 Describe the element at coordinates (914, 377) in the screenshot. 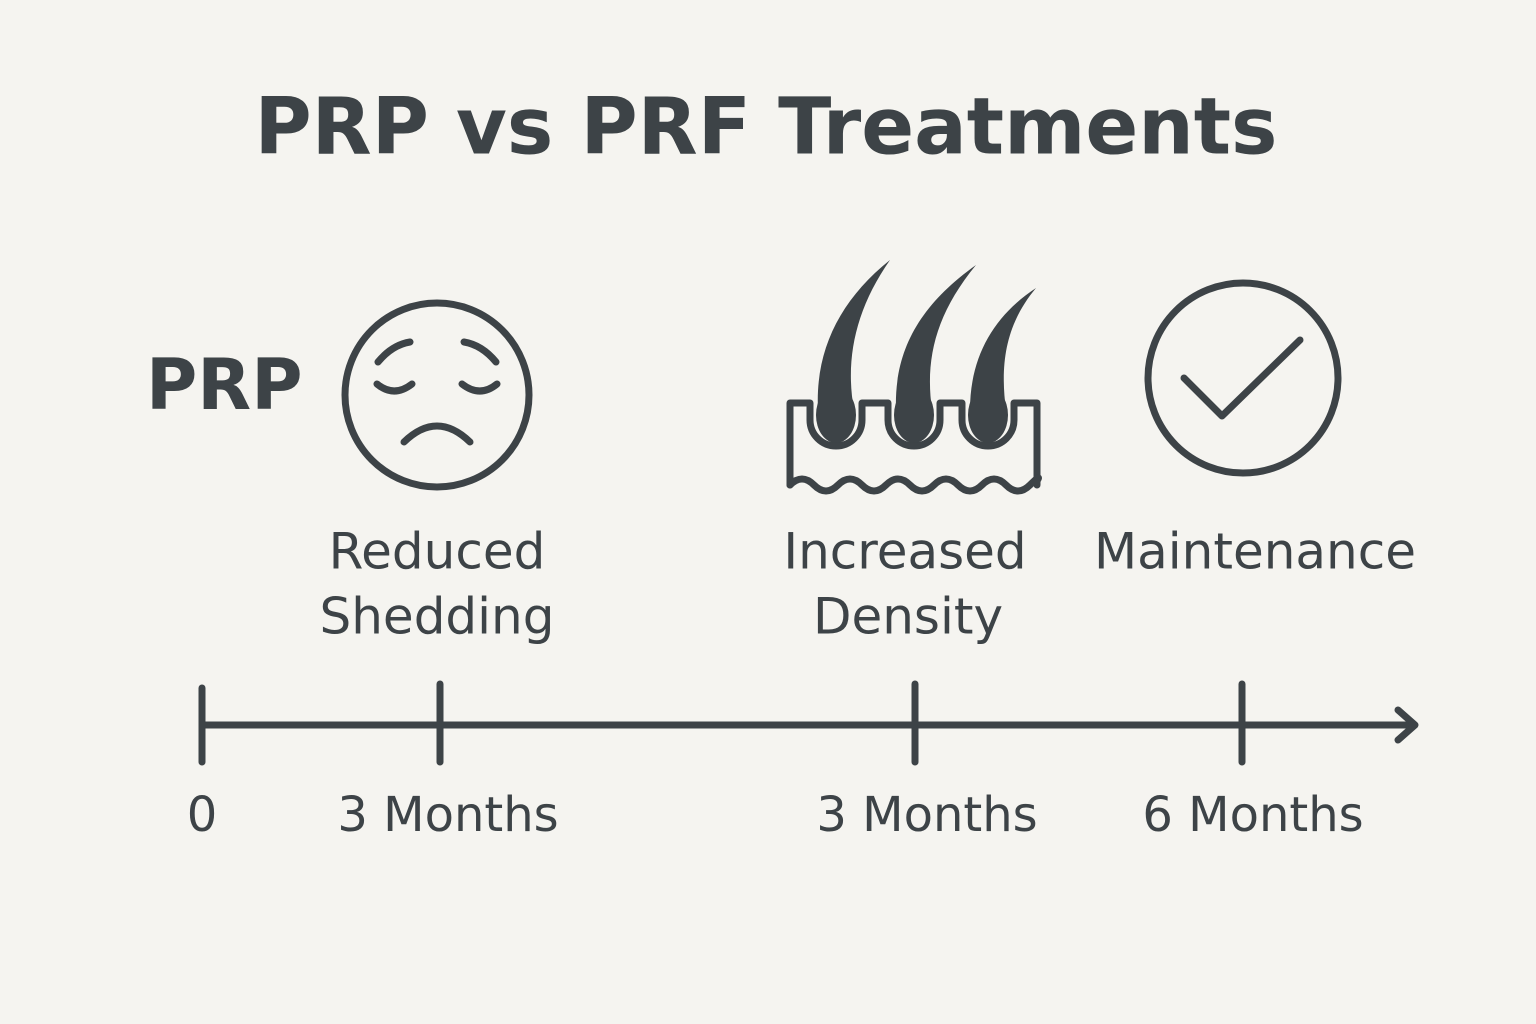

I see `hair-follicle-icon` at that location.